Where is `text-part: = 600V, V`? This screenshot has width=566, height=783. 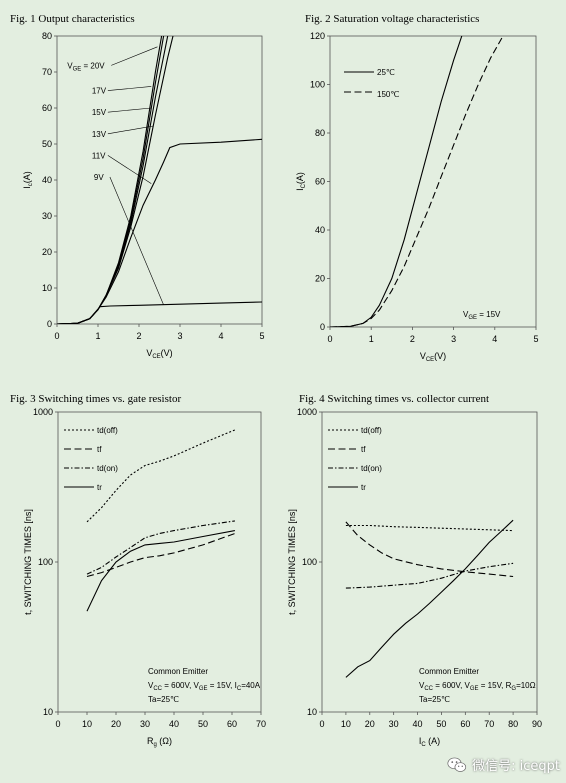
text-part: = 600V, V is located at coordinates (452, 685).